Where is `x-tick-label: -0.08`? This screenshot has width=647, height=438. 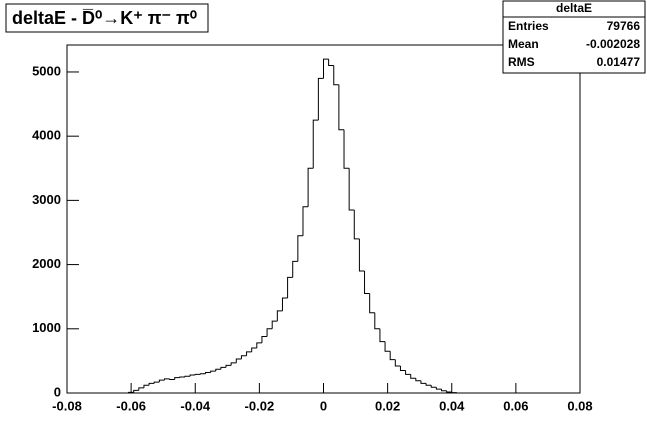
x-tick-label: -0.08 is located at coordinates (67, 405).